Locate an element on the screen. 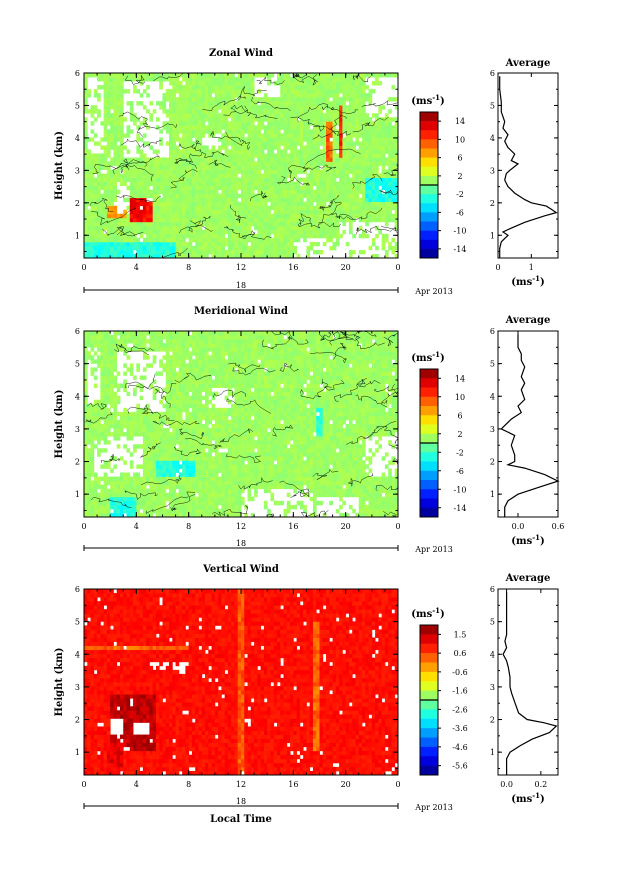 This screenshot has width=618, height=873. plot-title: Meridional Wind is located at coordinates (241, 311).